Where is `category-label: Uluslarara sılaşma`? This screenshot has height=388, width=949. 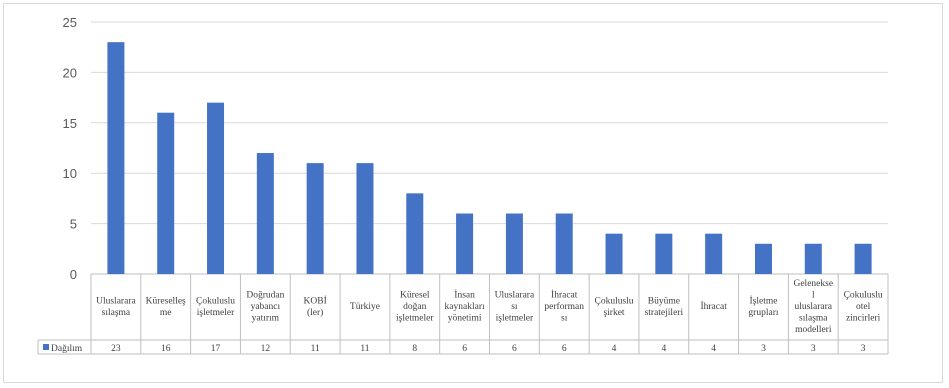 category-label: Uluslarara sılaşma is located at coordinates (116, 307).